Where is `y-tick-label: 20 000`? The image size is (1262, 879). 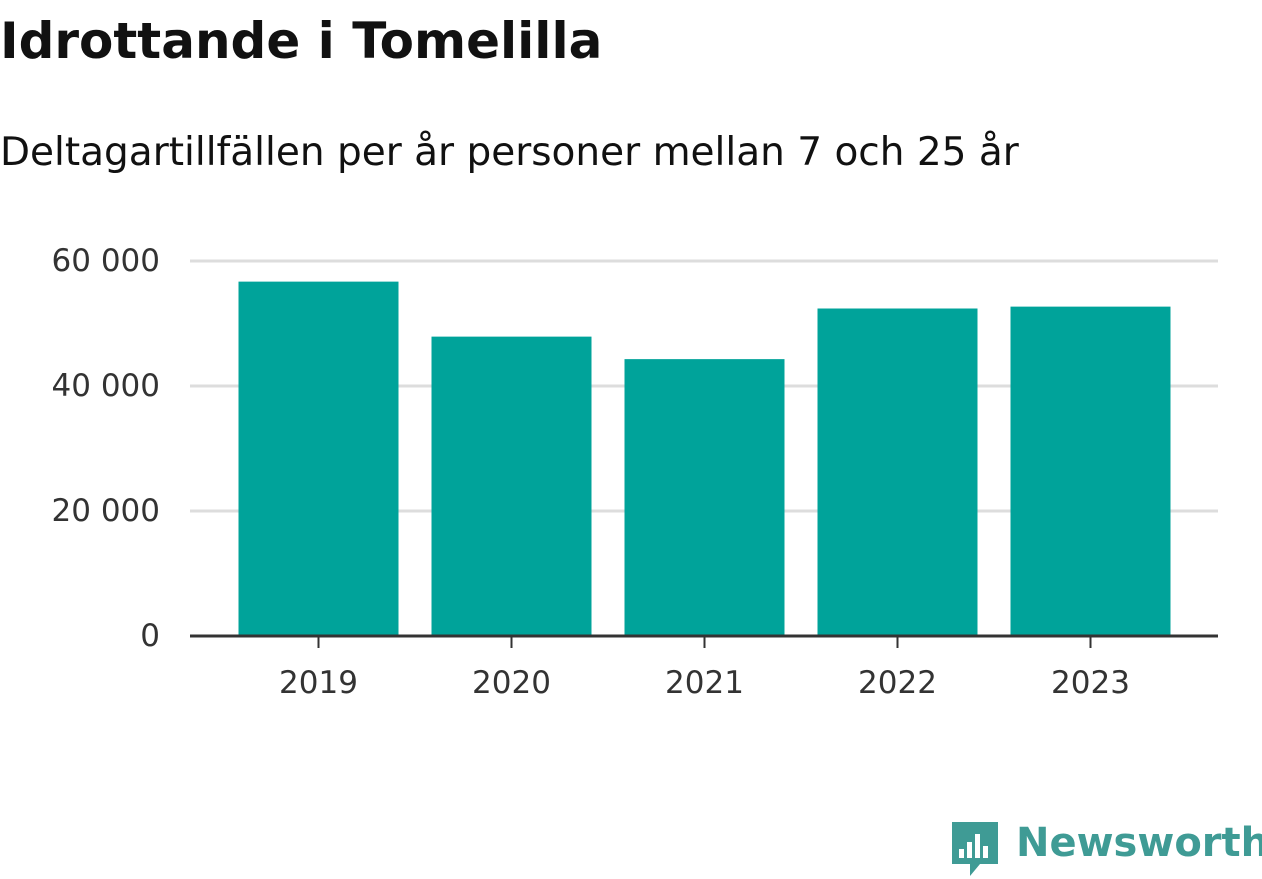
y-tick-label: 20 000 is located at coordinates (106, 511).